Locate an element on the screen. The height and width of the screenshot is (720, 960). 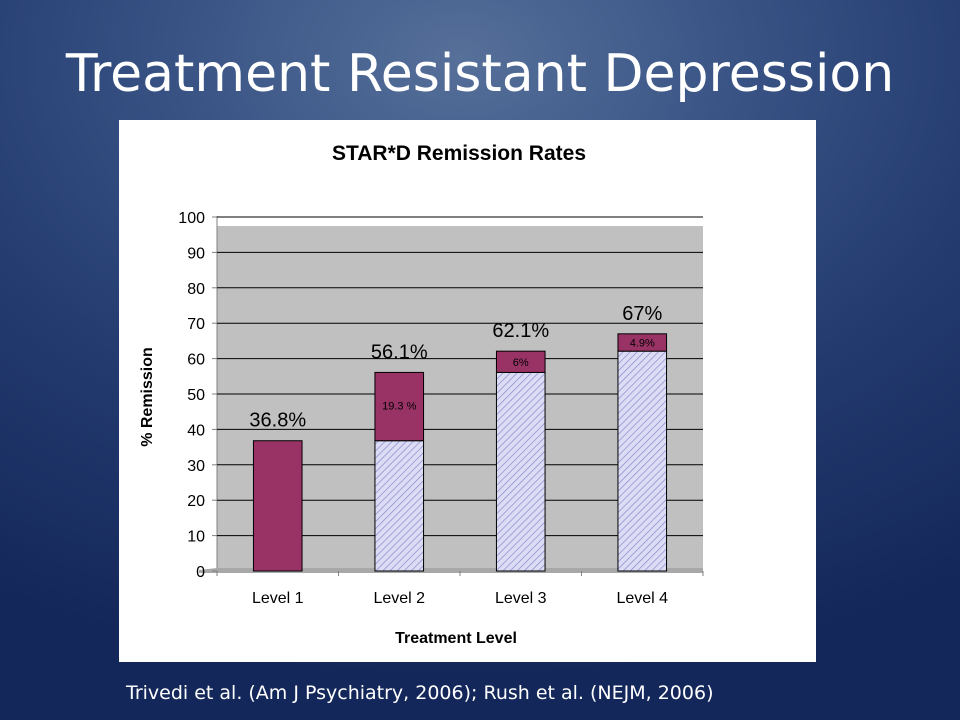
x-tick-label: Level 4 is located at coordinates (642, 598).